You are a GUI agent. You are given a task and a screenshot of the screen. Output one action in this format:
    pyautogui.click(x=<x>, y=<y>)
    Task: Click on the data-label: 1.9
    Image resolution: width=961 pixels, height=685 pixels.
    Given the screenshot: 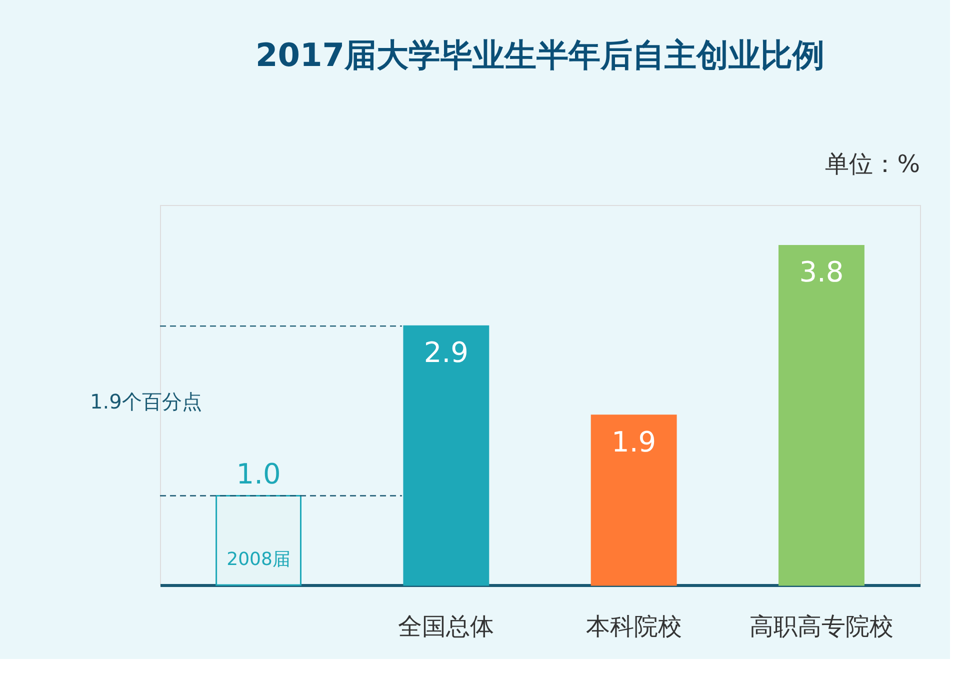 What is the action you would take?
    pyautogui.click(x=634, y=441)
    